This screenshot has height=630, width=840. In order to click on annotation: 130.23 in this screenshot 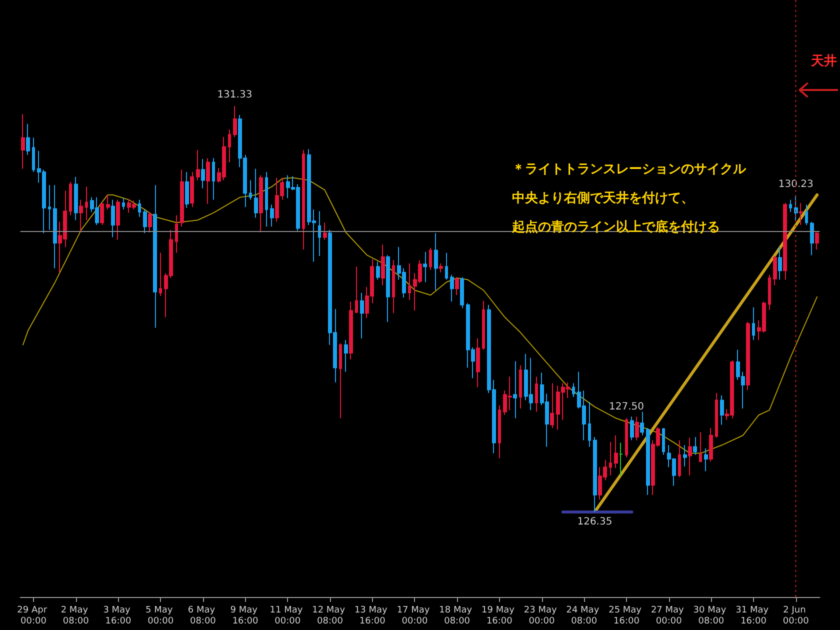, I will do `click(796, 184)`.